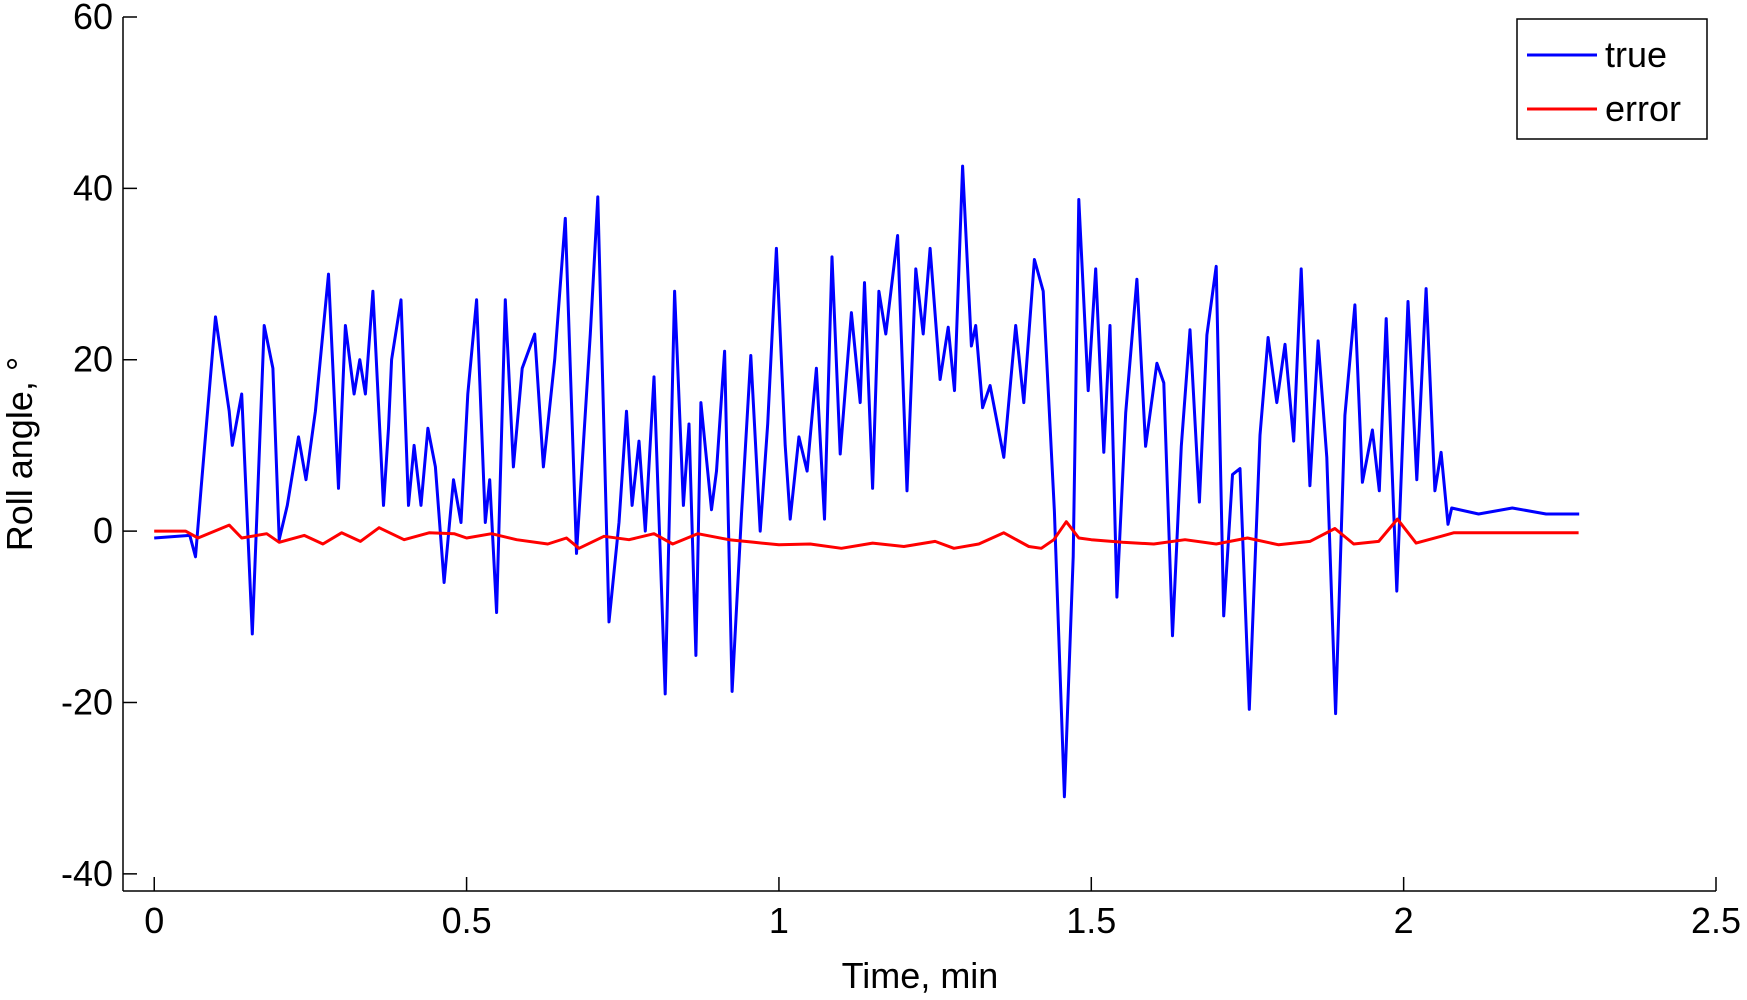 This screenshot has width=1747, height=1000. Describe the element at coordinates (1404, 920) in the screenshot. I see `x-tick-label: 2` at that location.